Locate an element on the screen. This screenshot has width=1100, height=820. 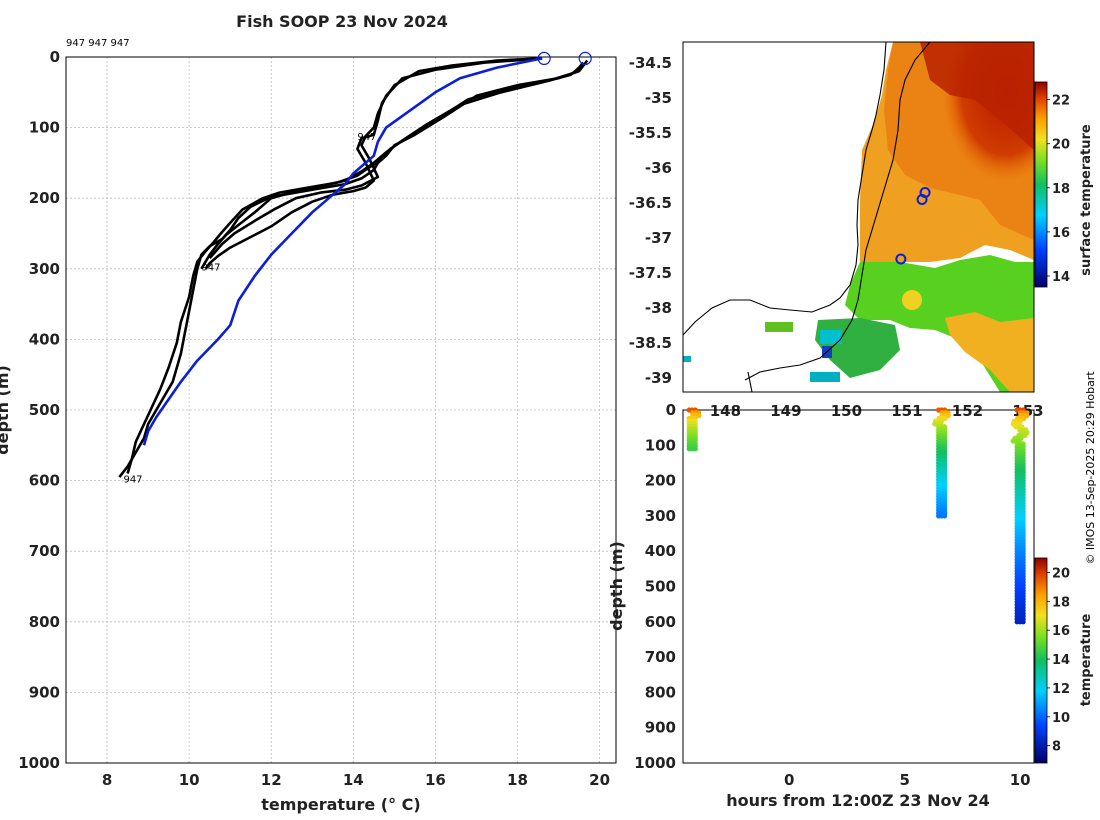
profile-y-tick-label: 100 is located at coordinates (44, 128).